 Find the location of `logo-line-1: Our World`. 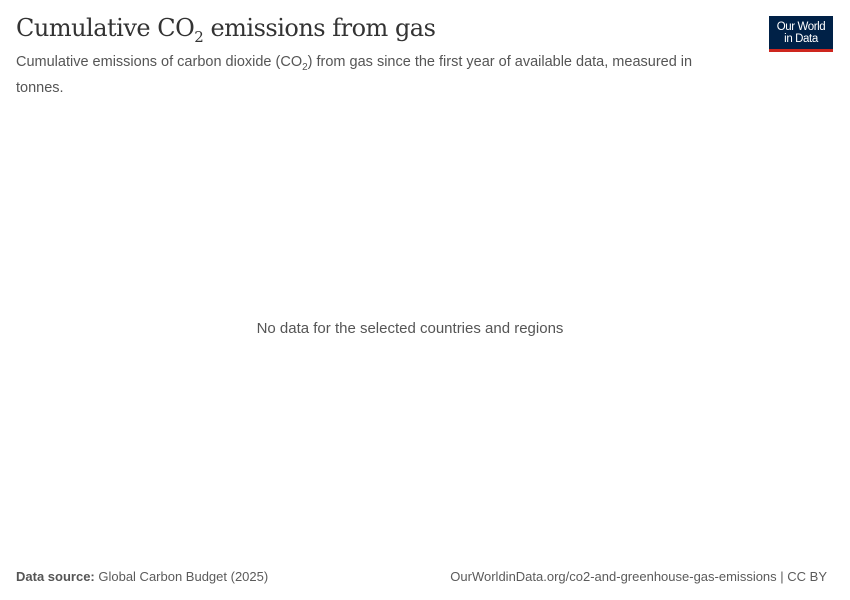

logo-line-1: Our World is located at coordinates (801, 27).